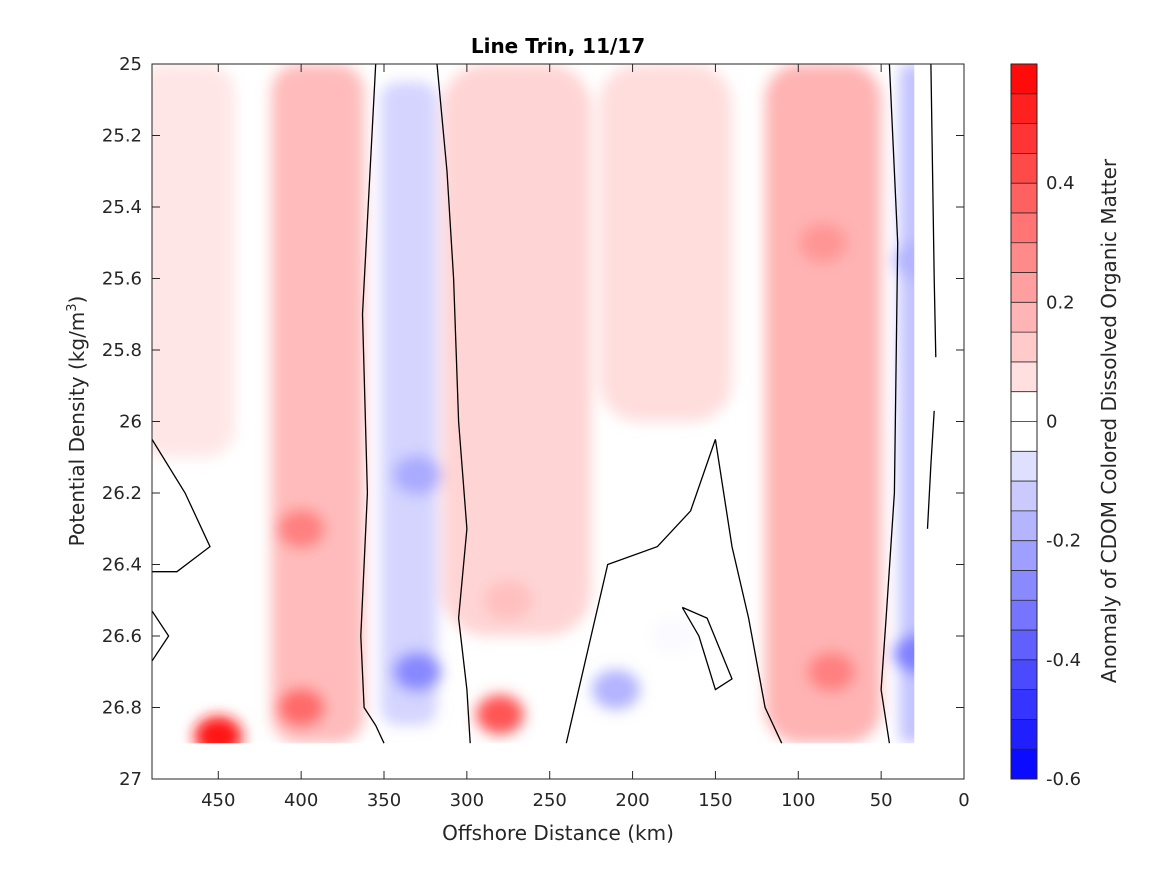  Describe the element at coordinates (161, 636) in the screenshot. I see `zero-contour-west-bottom` at that location.